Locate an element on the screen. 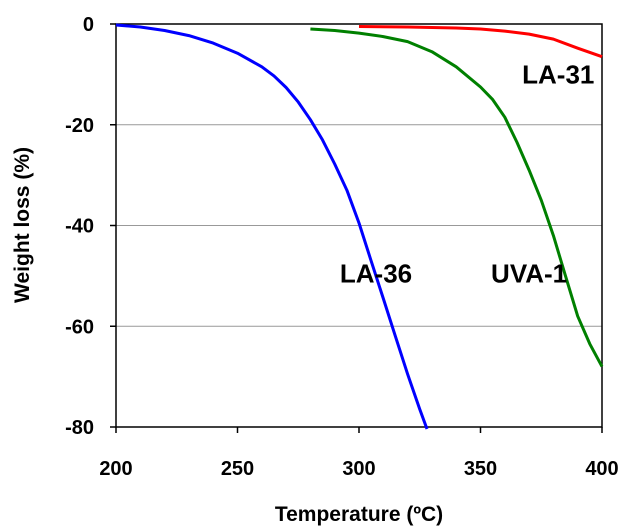  x-axis-title: Temperature (ºC) is located at coordinates (359, 514).